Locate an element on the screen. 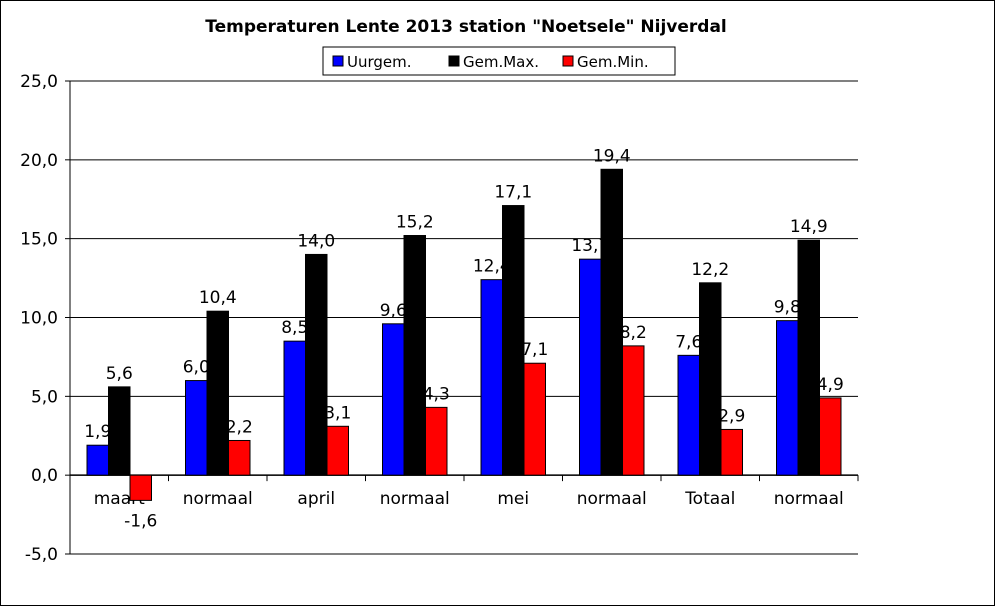 This screenshot has width=995, height=606. y-tick-label: 20,0 is located at coordinates (39, 161).